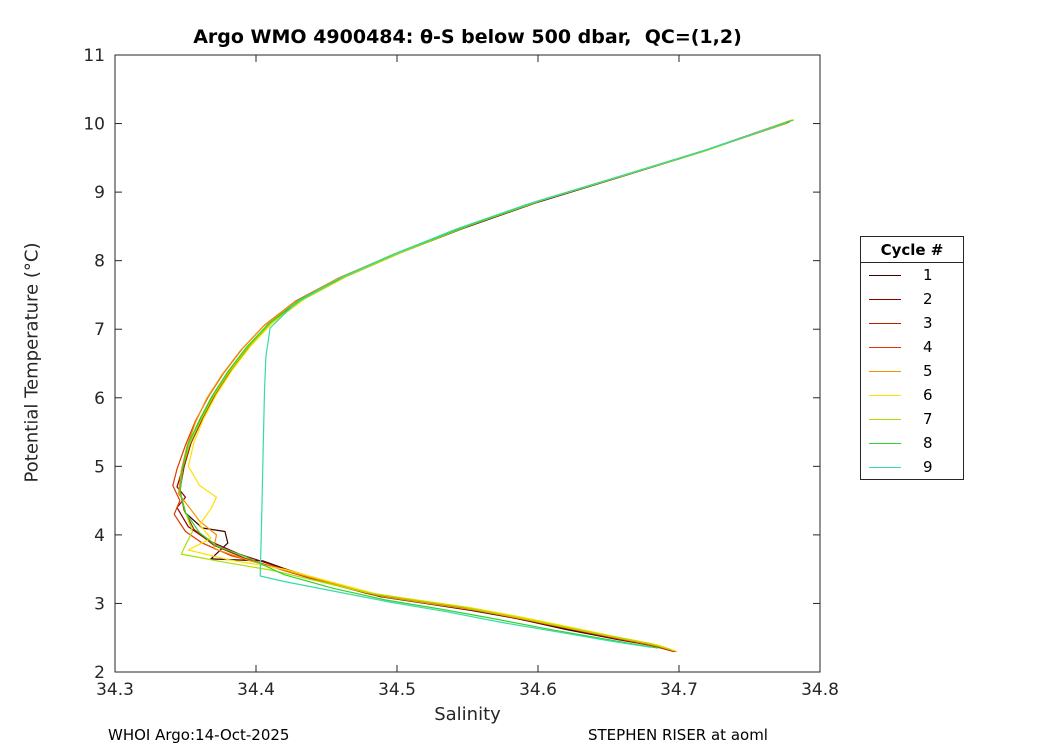 This screenshot has width=1050, height=750. What do you see at coordinates (928, 347) in the screenshot?
I see `legend-label: 4` at bounding box center [928, 347].